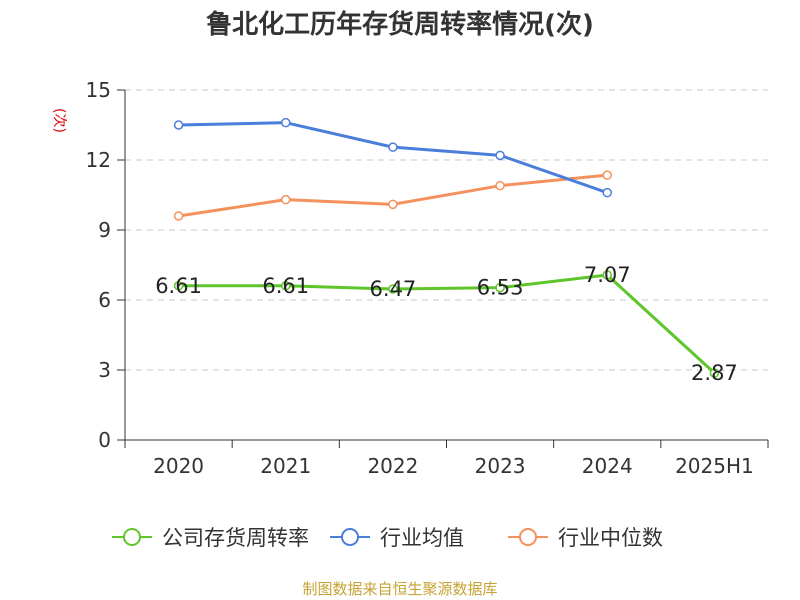  Describe the element at coordinates (235, 538) in the screenshot. I see `legend-label: 公司存货周转率` at that location.